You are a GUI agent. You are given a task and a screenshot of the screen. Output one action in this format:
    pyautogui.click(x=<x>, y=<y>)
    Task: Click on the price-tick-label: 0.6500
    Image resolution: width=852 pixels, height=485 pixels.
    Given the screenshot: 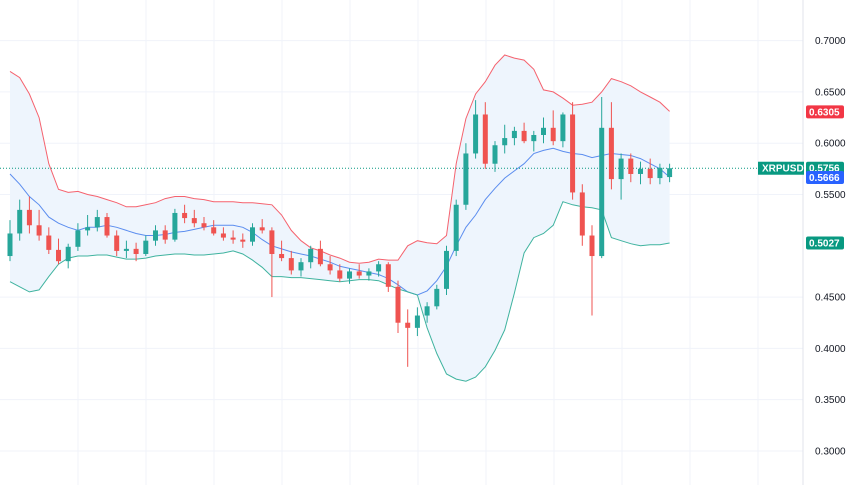 What is the action you would take?
    pyautogui.click(x=830, y=92)
    